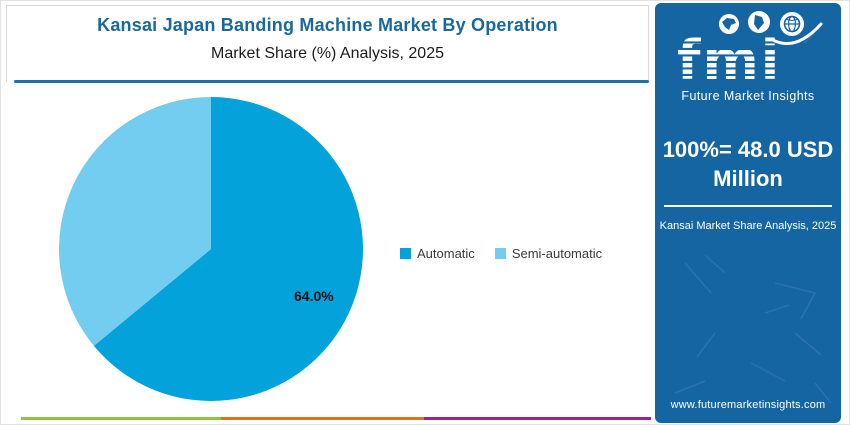  I want to click on fmi-logo-graphic: fmi, so click(750, 51).